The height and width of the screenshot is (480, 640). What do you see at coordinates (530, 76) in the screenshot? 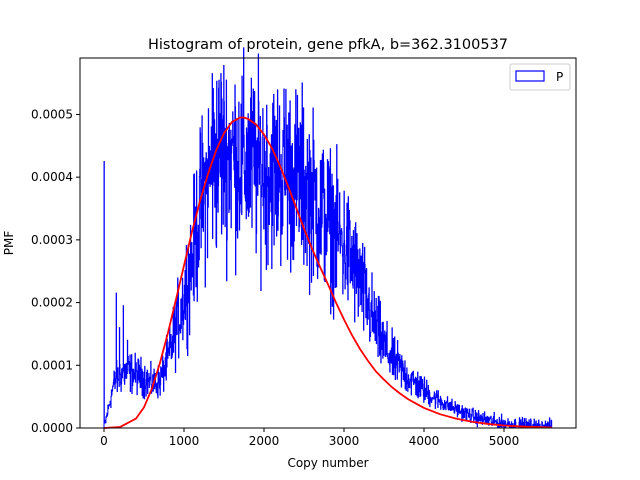
I see `legend-swatch-p` at bounding box center [530, 76].